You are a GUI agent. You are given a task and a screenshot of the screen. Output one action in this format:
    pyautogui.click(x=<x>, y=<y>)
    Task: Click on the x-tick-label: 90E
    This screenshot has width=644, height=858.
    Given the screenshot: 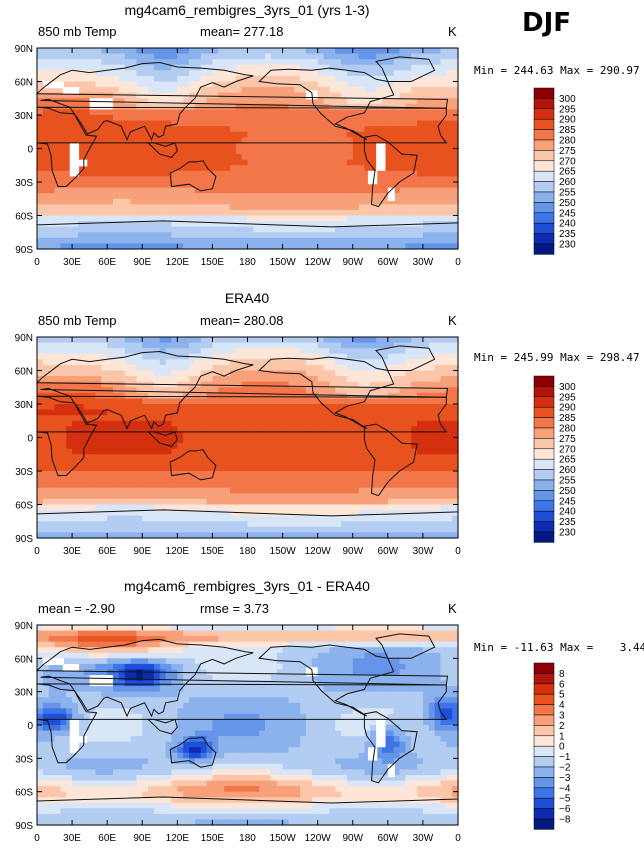 What is the action you would take?
    pyautogui.click(x=142, y=838)
    